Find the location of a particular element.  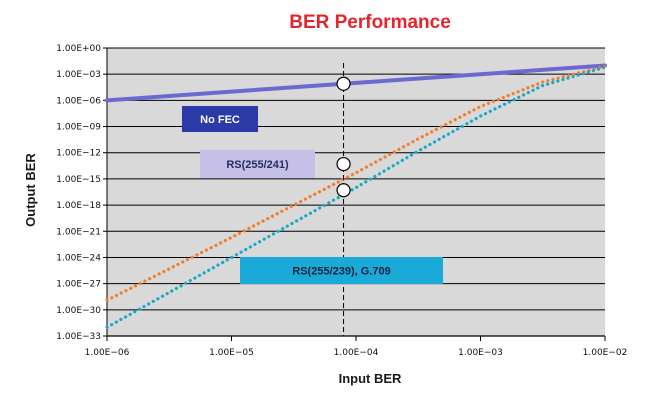

y-tick-label: 1.00E+00 is located at coordinates (78, 49).